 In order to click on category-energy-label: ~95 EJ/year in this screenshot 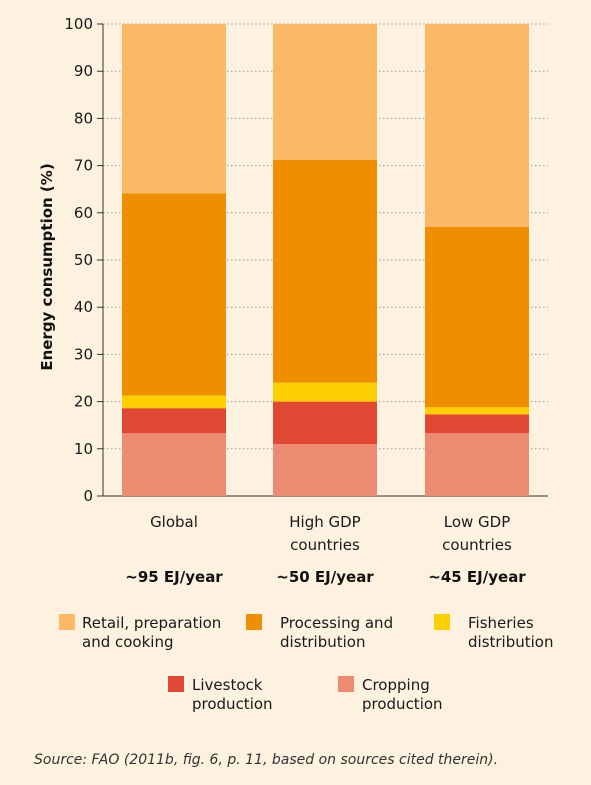, I will do `click(174, 577)`.